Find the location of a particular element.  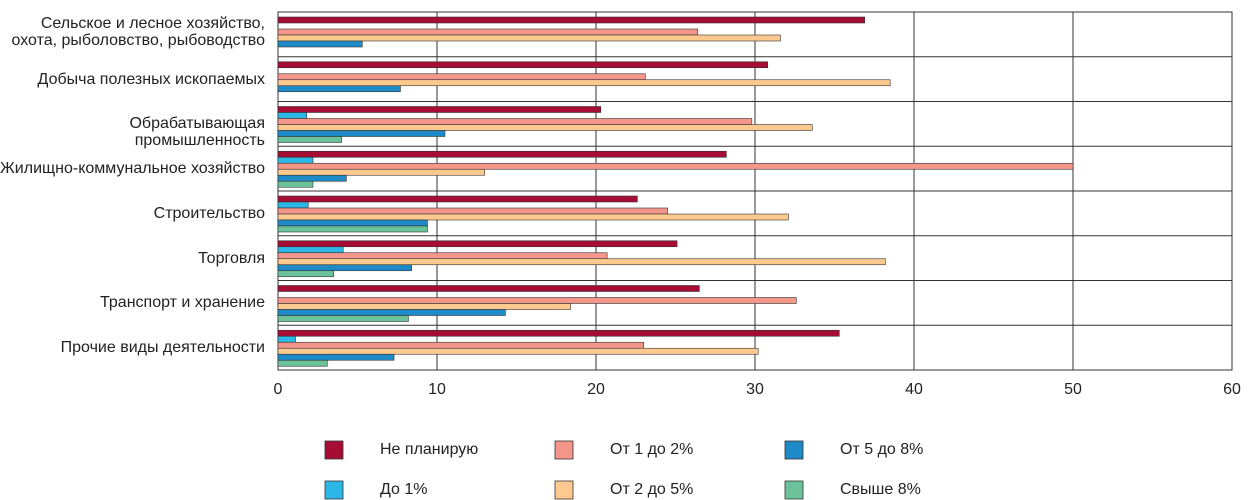

legend-label: От 1 до 2% is located at coordinates (651, 449).